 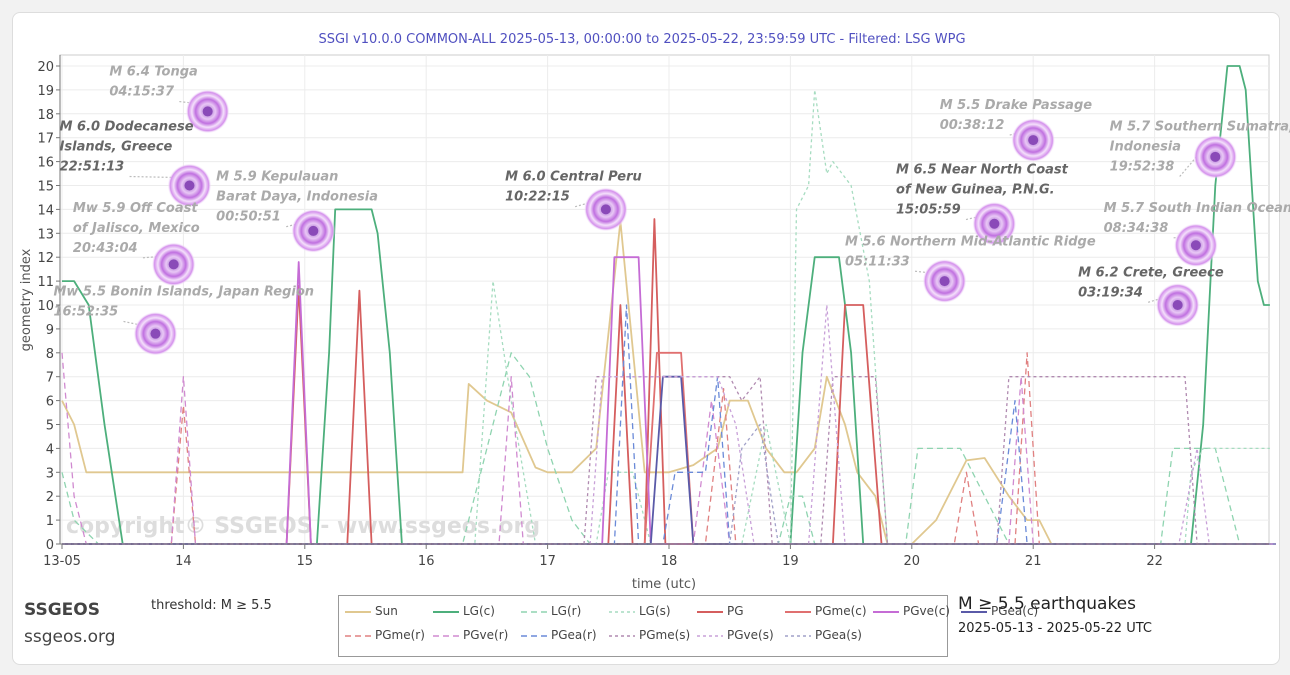 What do you see at coordinates (1016, 130) in the screenshot?
I see `earthquake-annotation: M 5.5 Drake Passage 00:38:12` at bounding box center [1016, 130].